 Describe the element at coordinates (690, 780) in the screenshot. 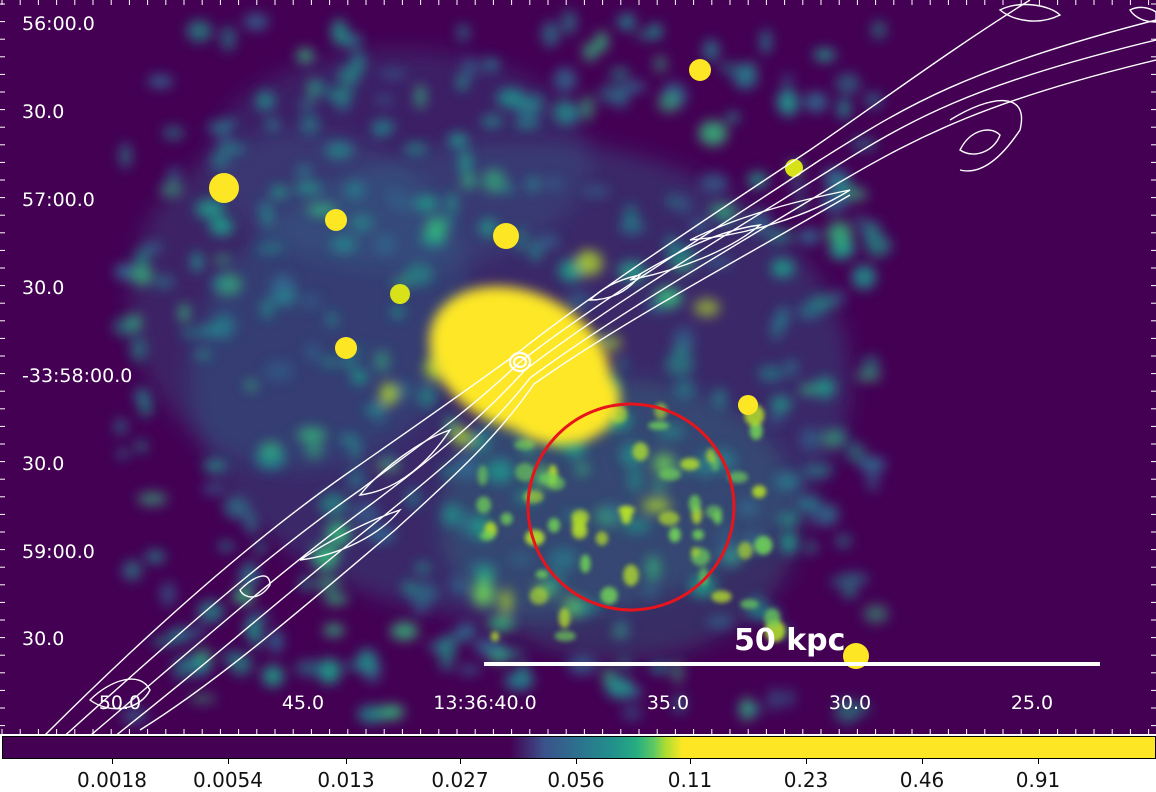

I see `colorbar-tick-label: 0.11` at that location.